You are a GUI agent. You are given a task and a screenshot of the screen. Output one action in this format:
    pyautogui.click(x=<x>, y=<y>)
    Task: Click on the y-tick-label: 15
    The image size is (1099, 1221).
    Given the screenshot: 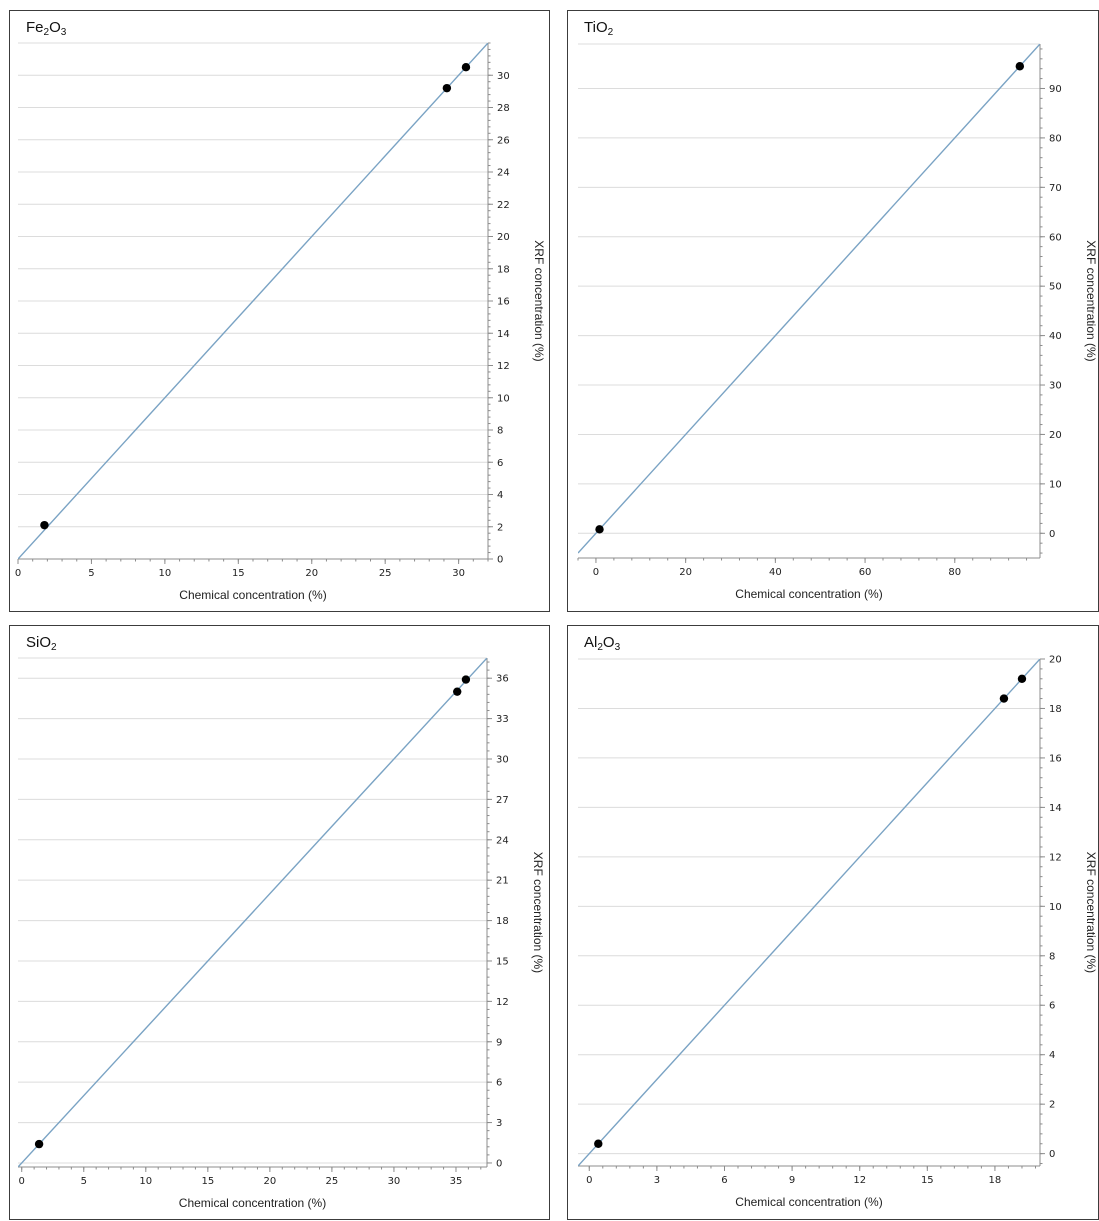 What is the action you would take?
    pyautogui.click(x=502, y=961)
    